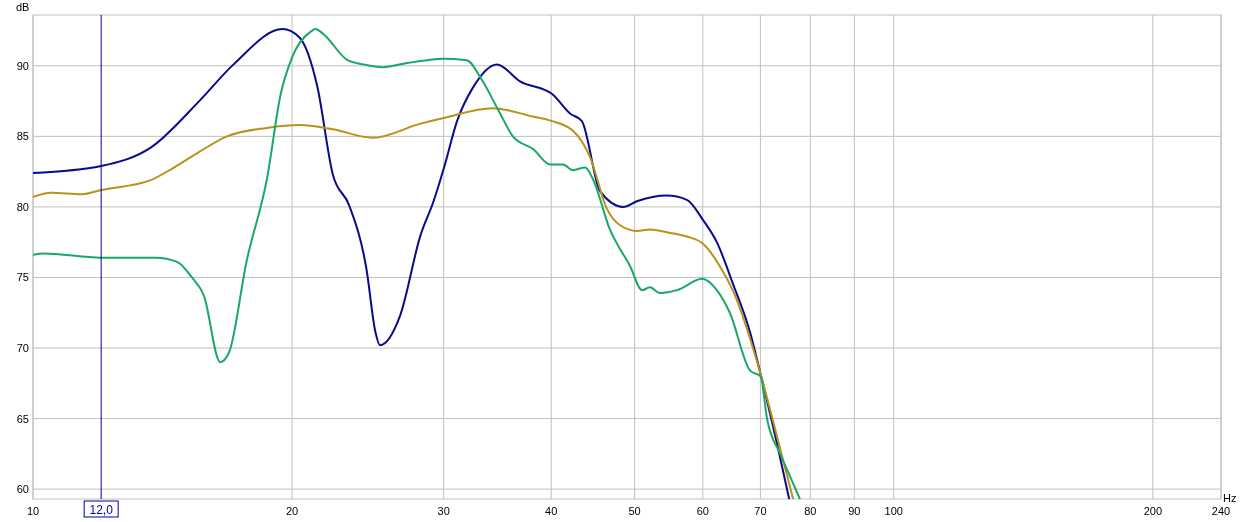  I want to click on y-tick-label: 85, so click(22, 136).